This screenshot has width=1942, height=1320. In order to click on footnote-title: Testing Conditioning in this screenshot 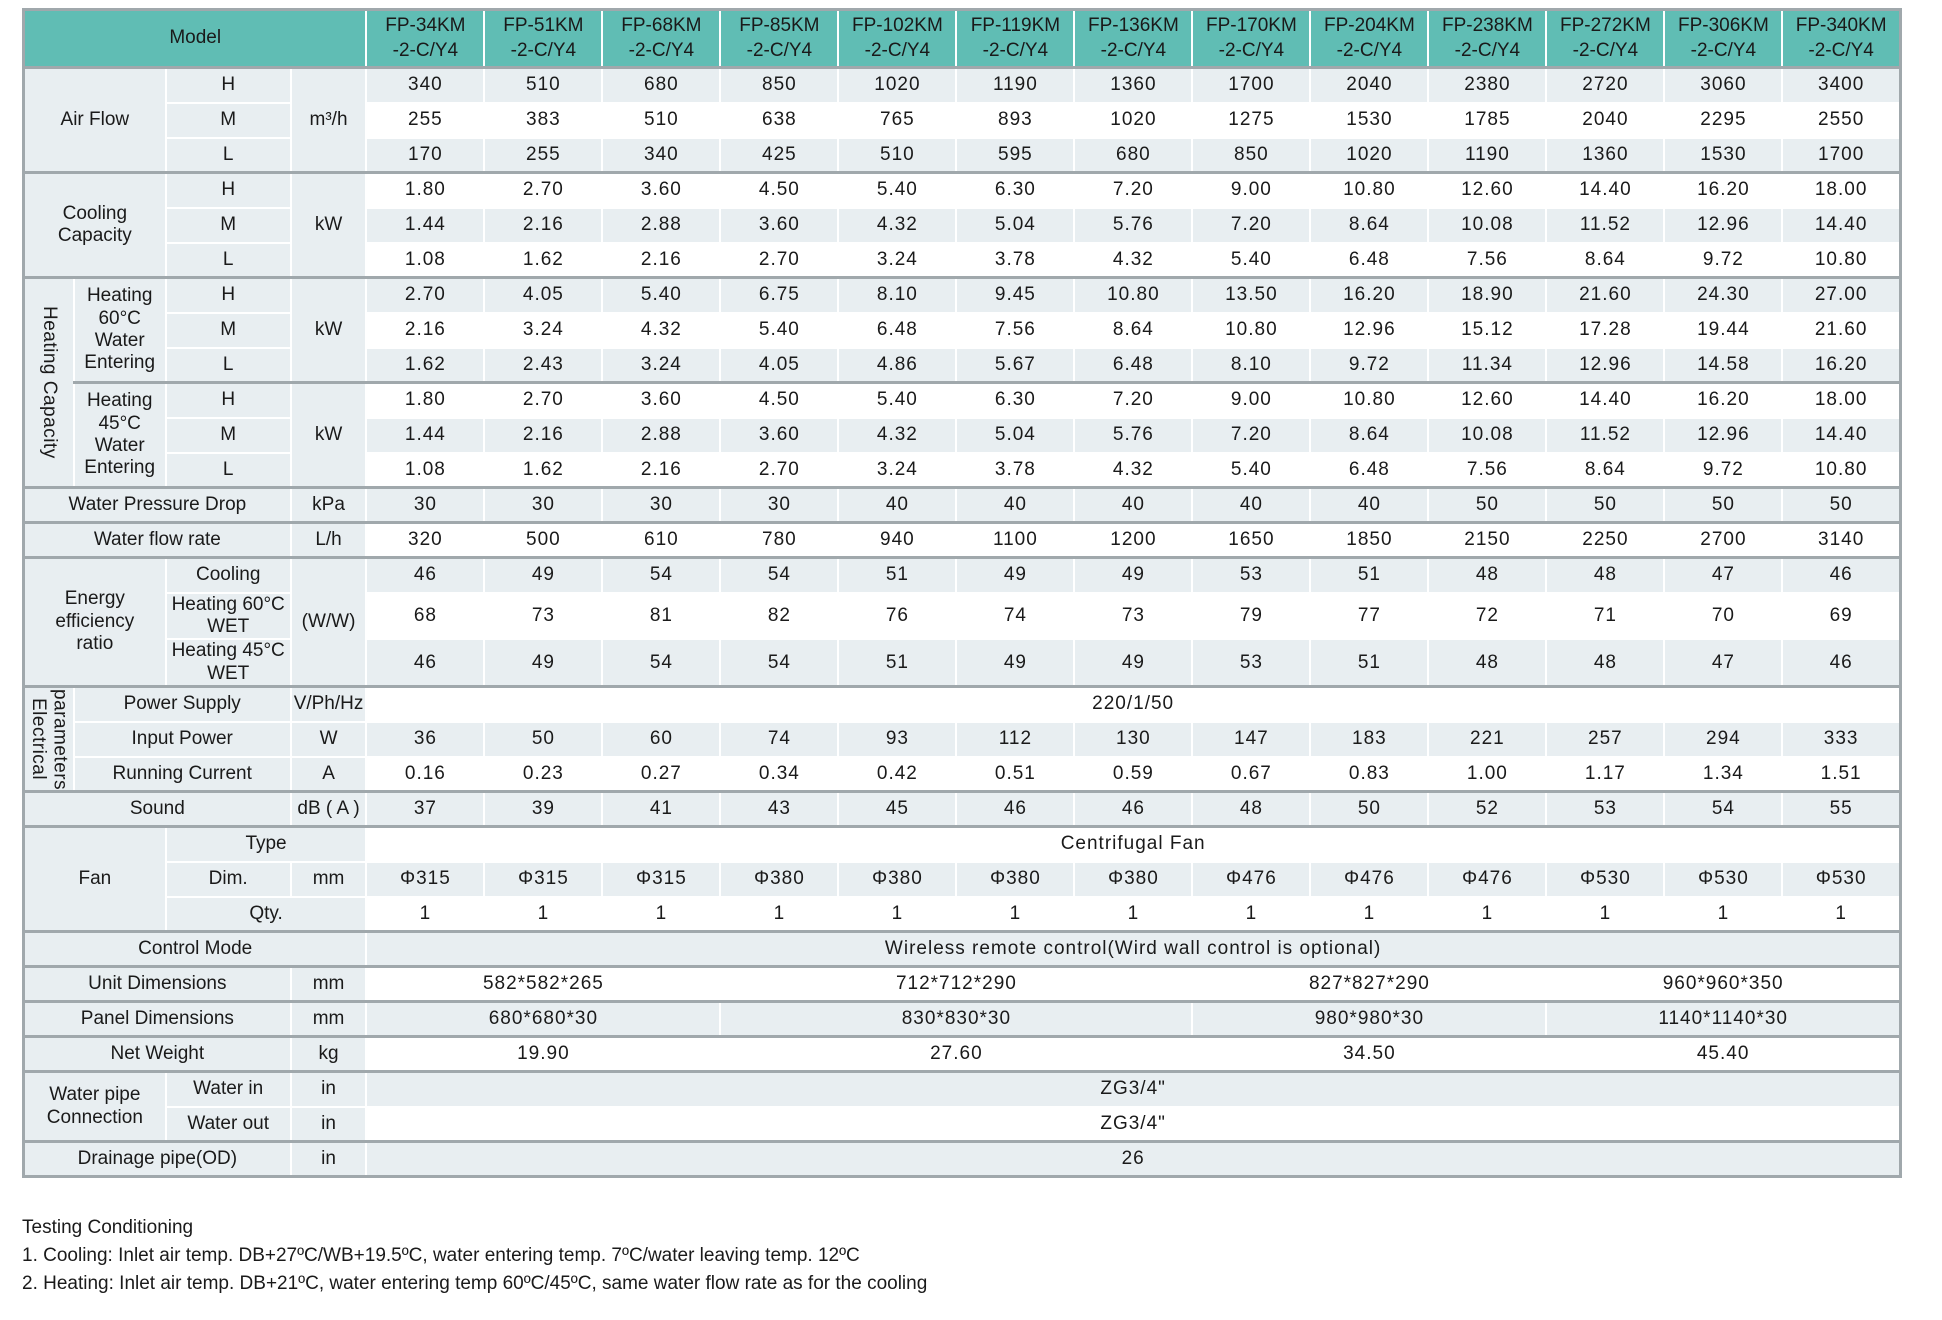, I will do `click(108, 1228)`.